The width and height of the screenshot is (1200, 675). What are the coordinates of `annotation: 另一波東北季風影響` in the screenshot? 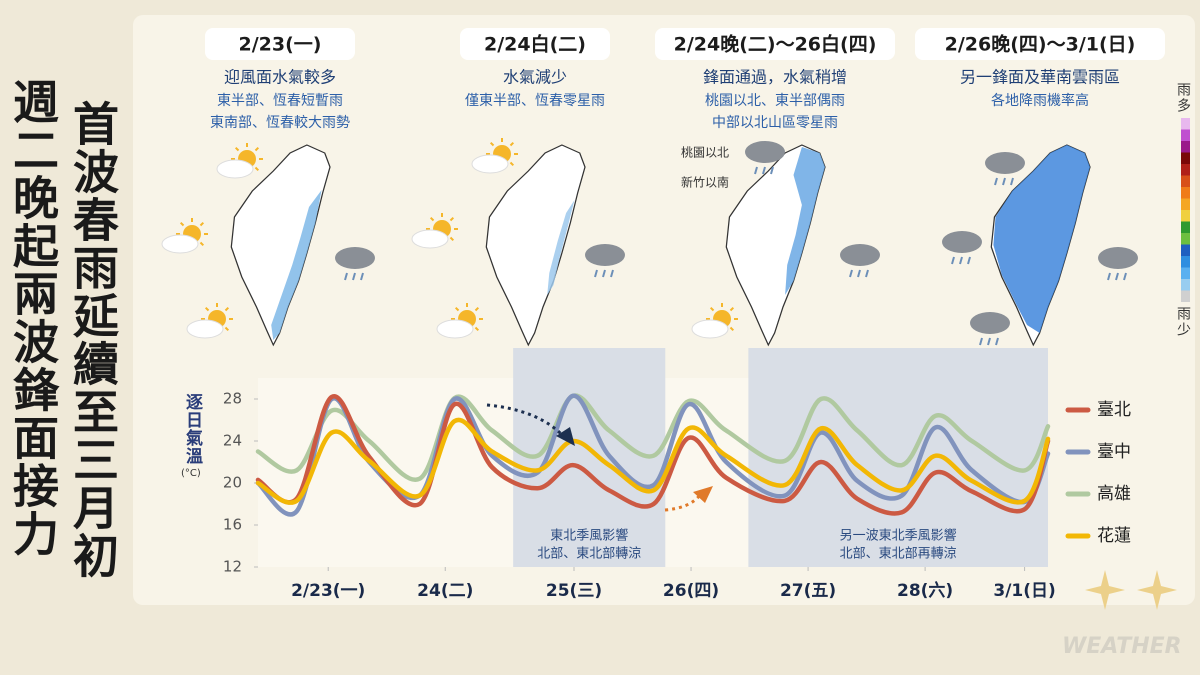 It's located at (898, 536).